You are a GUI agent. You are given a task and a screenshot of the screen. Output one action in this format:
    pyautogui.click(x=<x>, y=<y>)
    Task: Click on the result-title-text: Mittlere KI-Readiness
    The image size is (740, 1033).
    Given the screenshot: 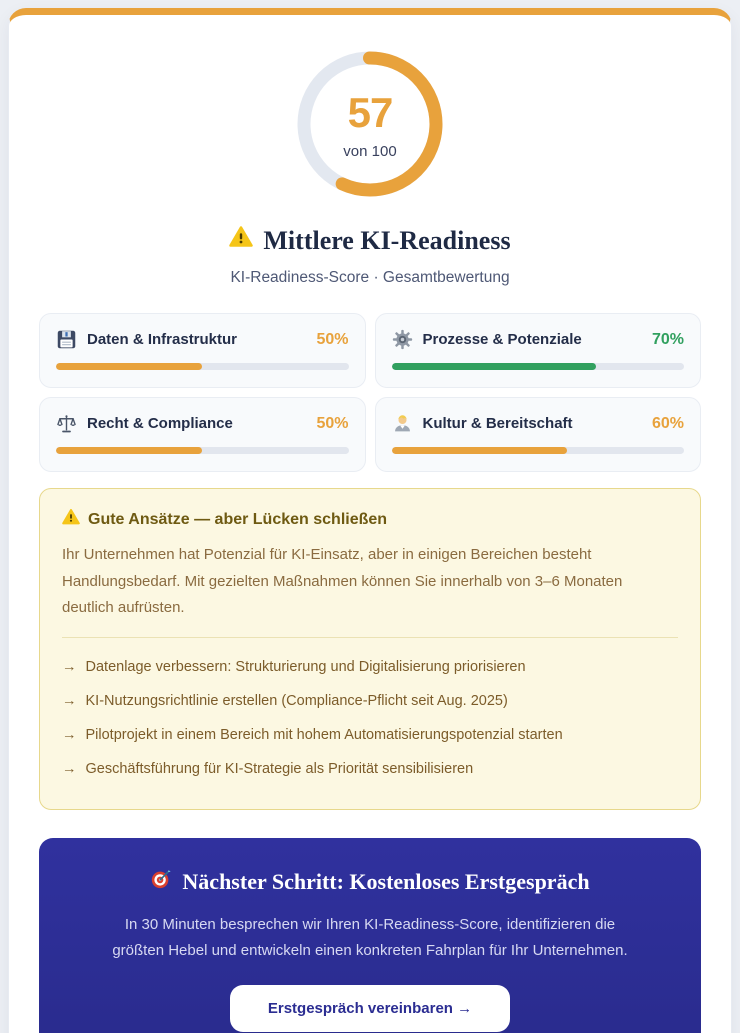 What is the action you would take?
    pyautogui.click(x=387, y=240)
    